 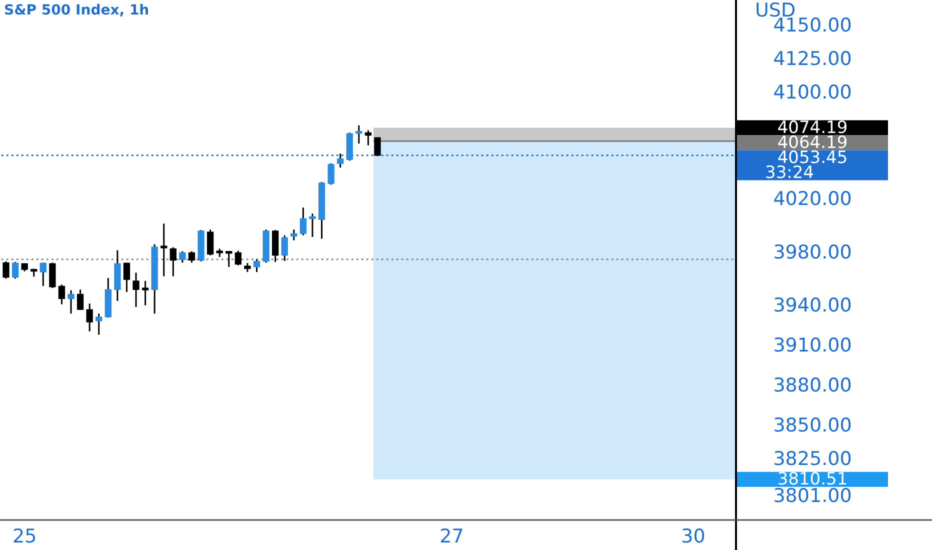 I want to click on chart-title: S&P 500 Index, 1h, so click(x=77, y=10).